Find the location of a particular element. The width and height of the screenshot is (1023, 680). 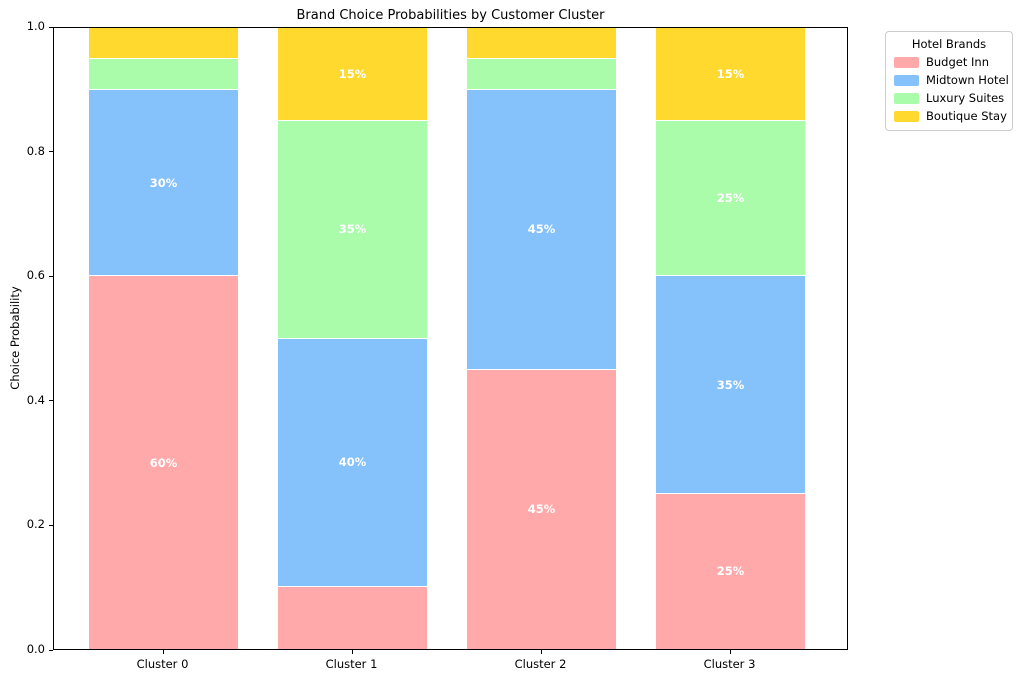

x-tick-label-cluster-3: Cluster 3 is located at coordinates (729, 664).